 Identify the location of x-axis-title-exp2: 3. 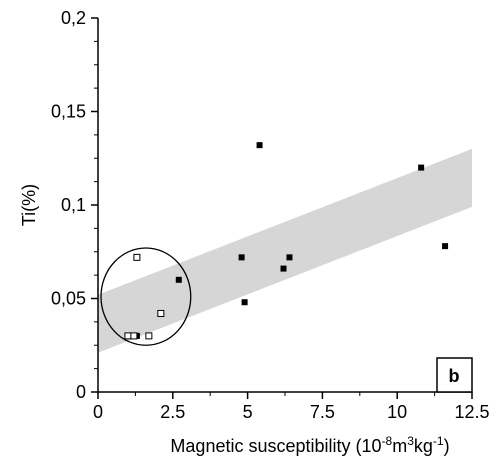
(410, 441).